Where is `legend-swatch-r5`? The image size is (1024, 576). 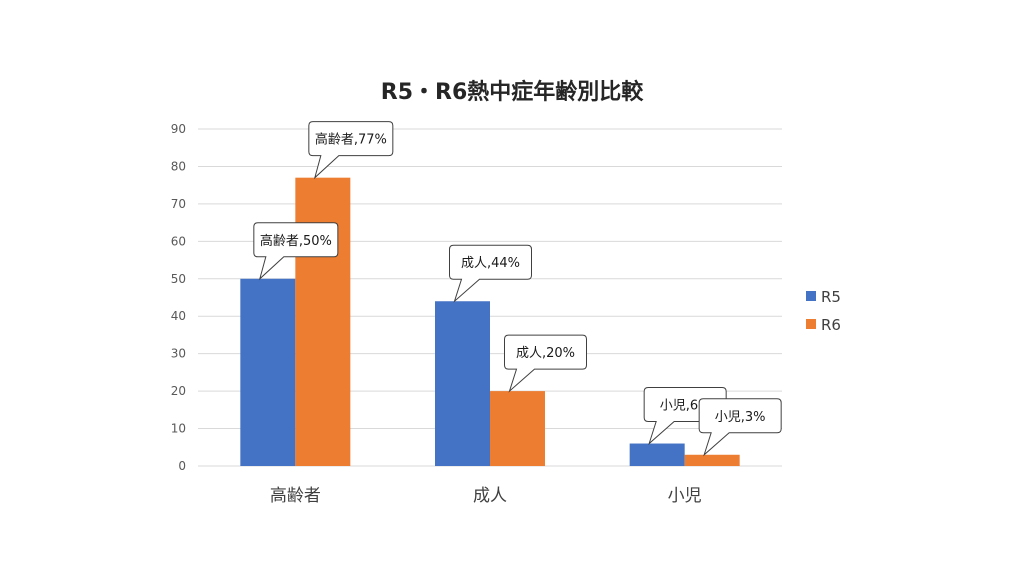
legend-swatch-r5 is located at coordinates (811, 296).